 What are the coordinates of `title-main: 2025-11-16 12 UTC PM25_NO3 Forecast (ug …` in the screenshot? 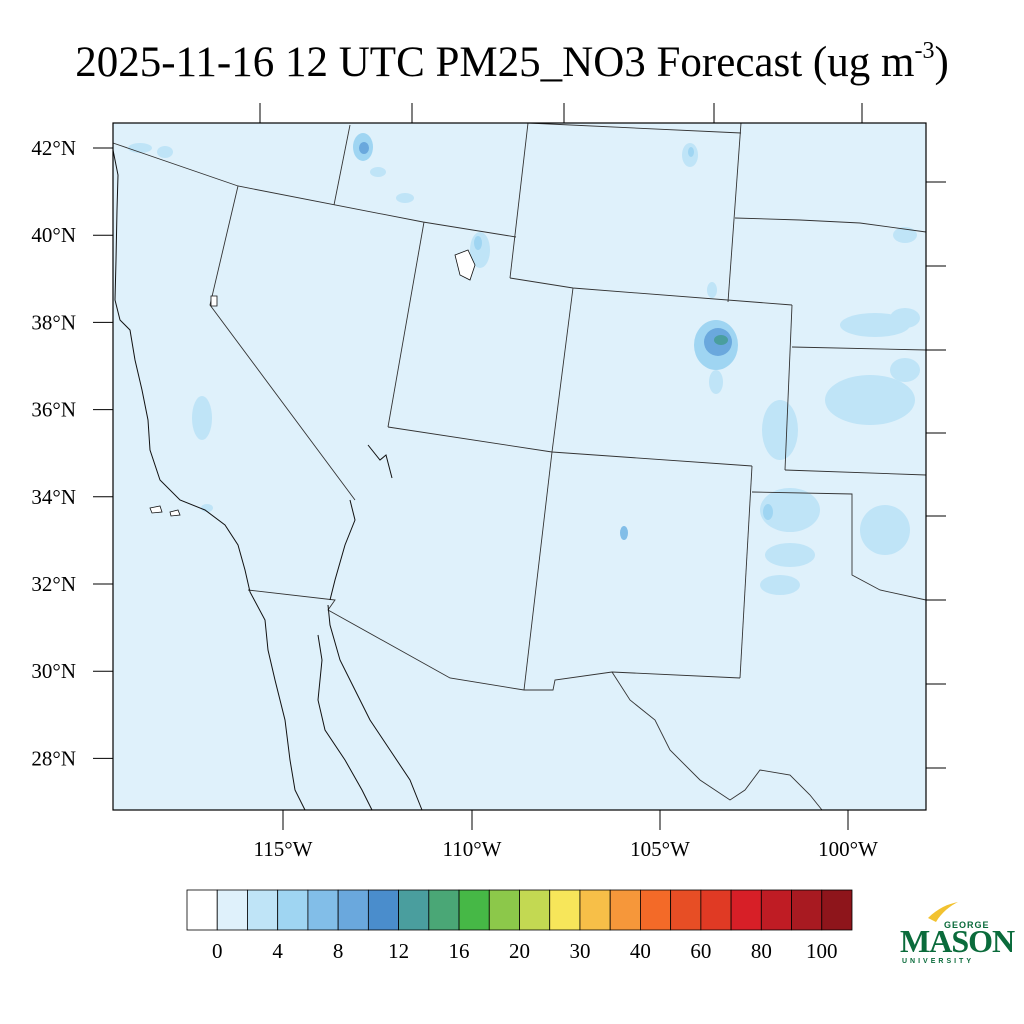 It's located at (494, 62).